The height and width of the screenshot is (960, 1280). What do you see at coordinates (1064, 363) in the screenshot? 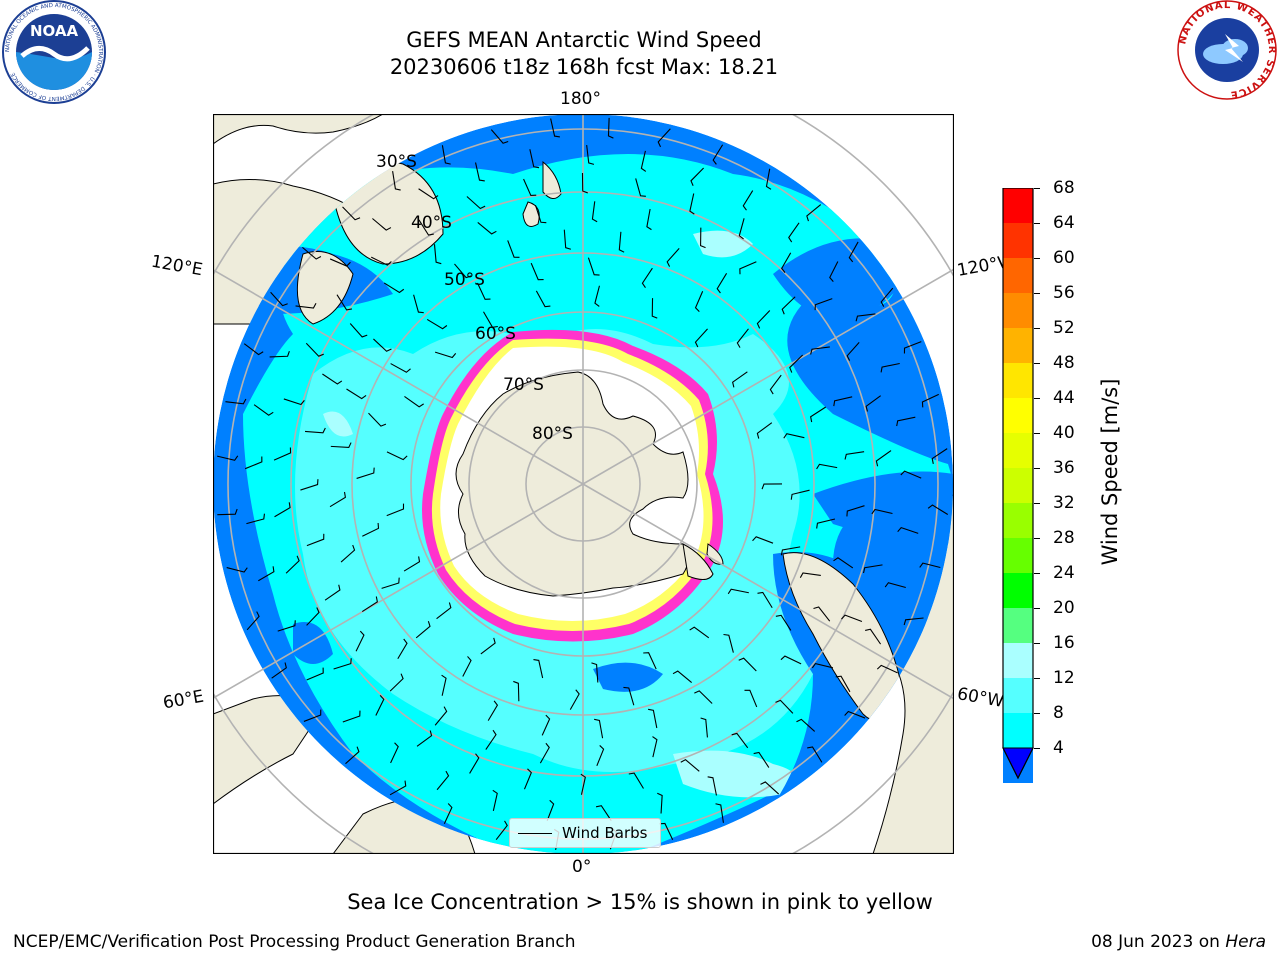
I see `colorbar-tick-label: 48` at bounding box center [1064, 363].